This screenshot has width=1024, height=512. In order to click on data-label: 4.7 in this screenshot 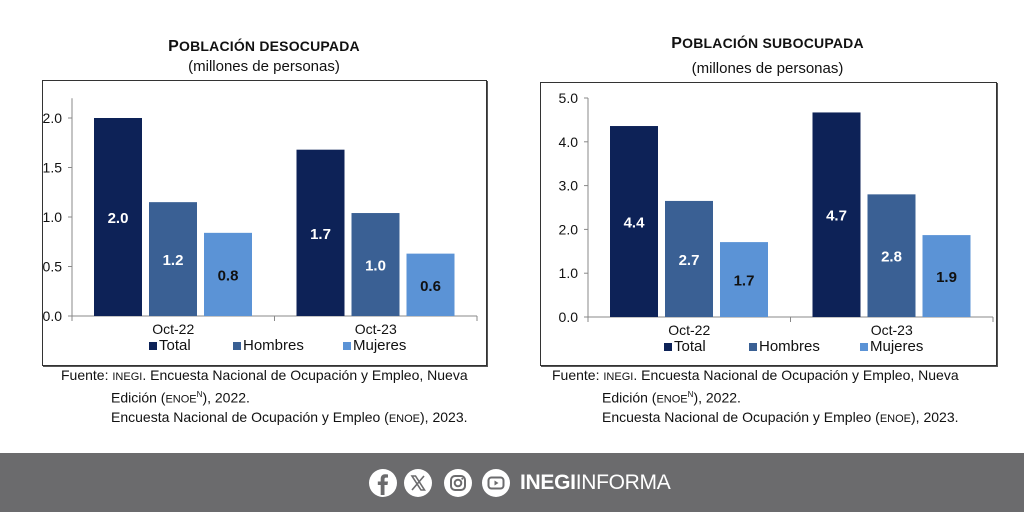, I will do `click(836, 216)`.